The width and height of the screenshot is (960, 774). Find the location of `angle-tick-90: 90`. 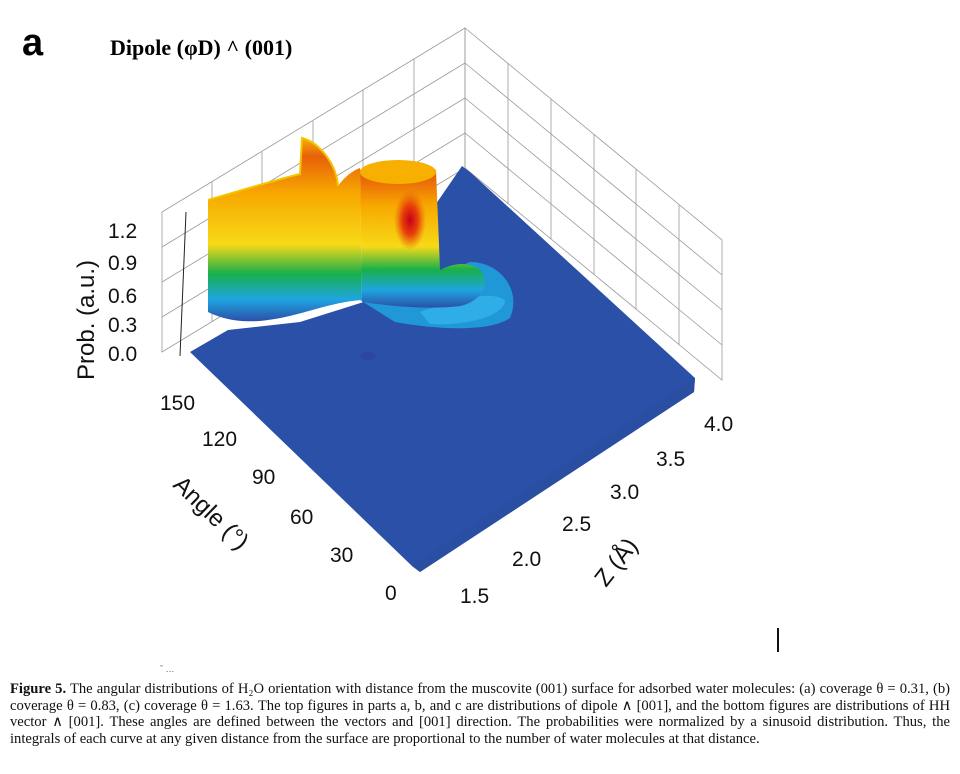

angle-tick-90: 90 is located at coordinates (263, 477).